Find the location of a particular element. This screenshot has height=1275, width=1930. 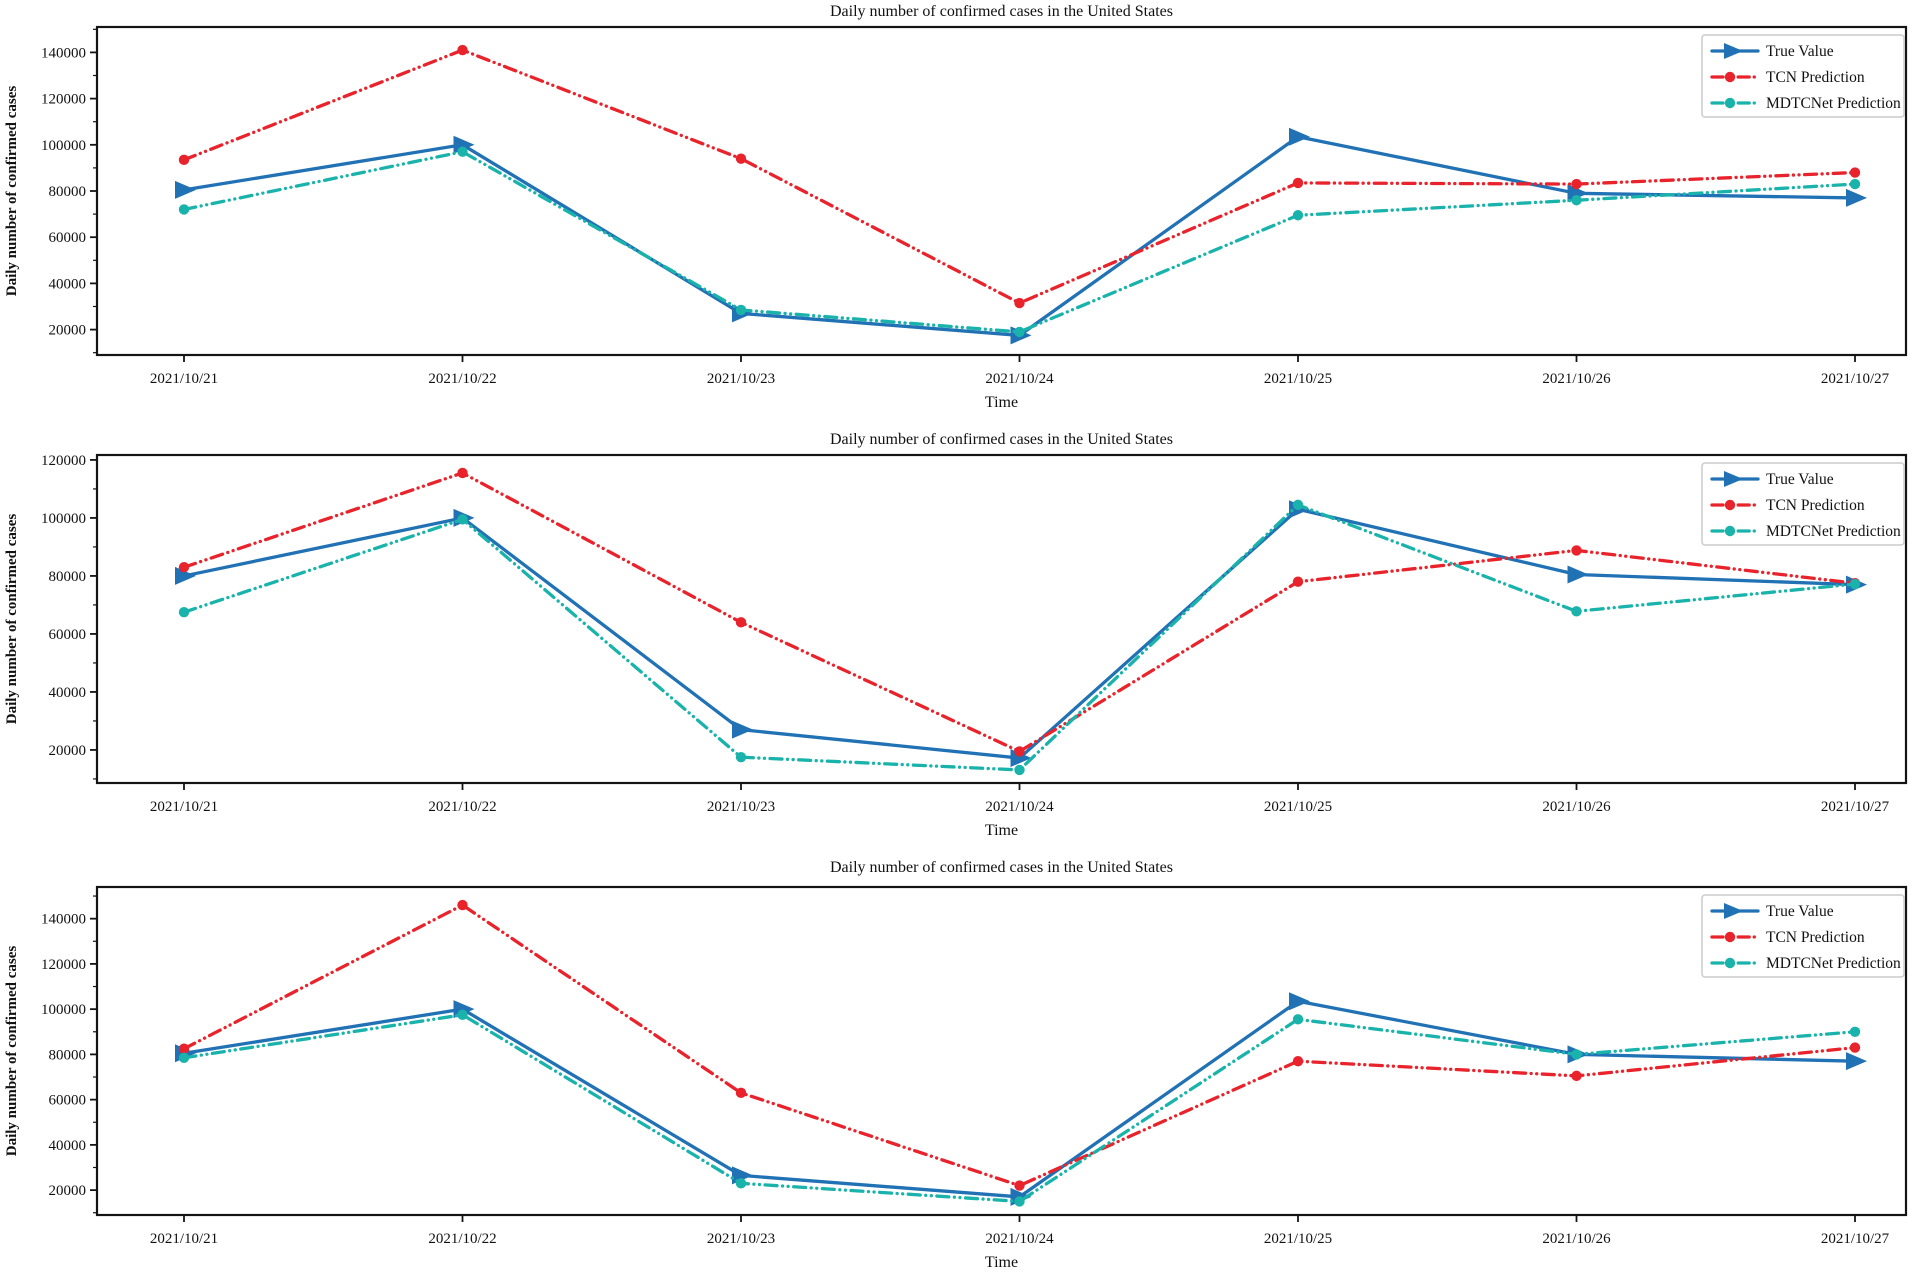

series-line-true-value is located at coordinates (1019, 1099).